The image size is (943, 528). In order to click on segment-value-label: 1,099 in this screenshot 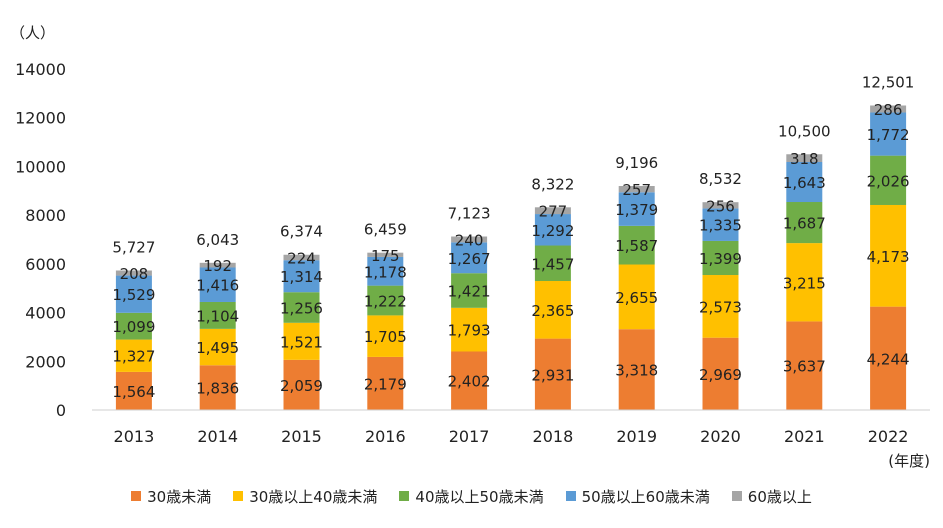, I will do `click(133, 327)`.